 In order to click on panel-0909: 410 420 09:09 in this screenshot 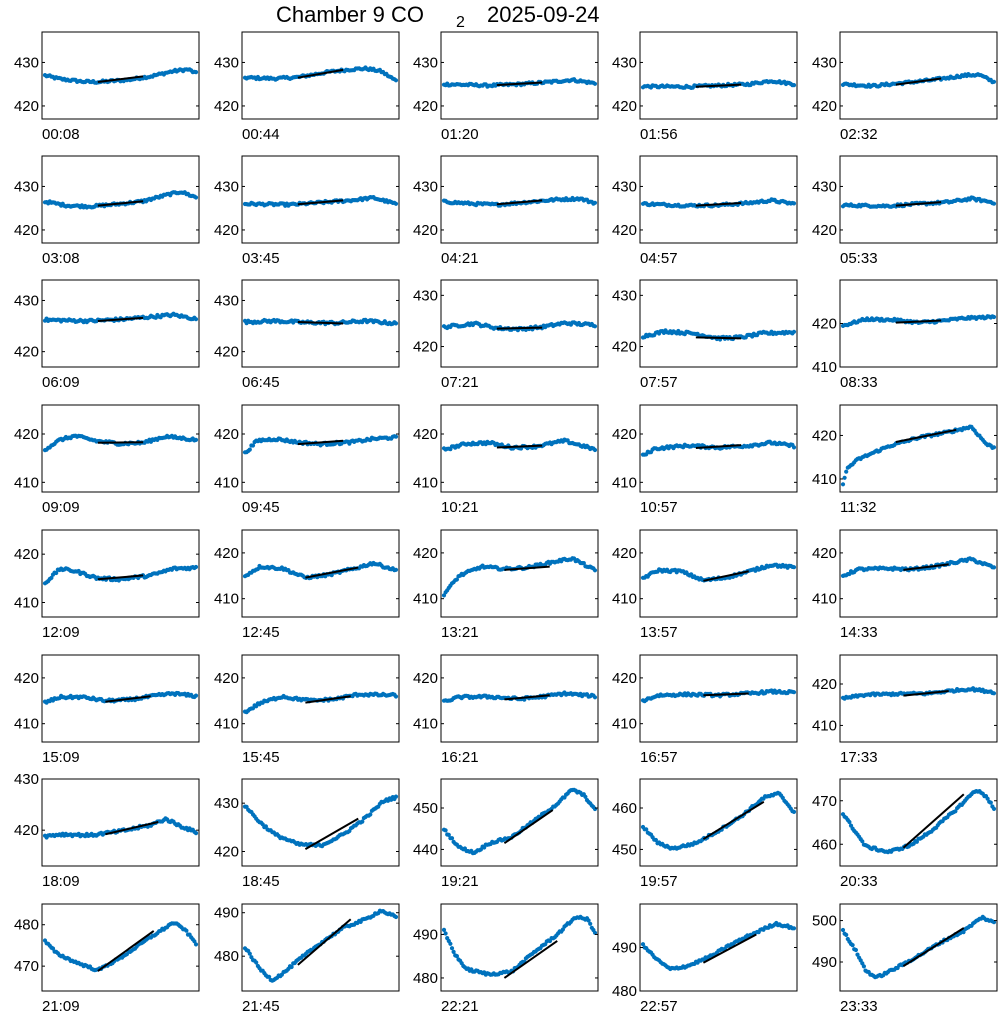, I will do `click(107, 460)`.